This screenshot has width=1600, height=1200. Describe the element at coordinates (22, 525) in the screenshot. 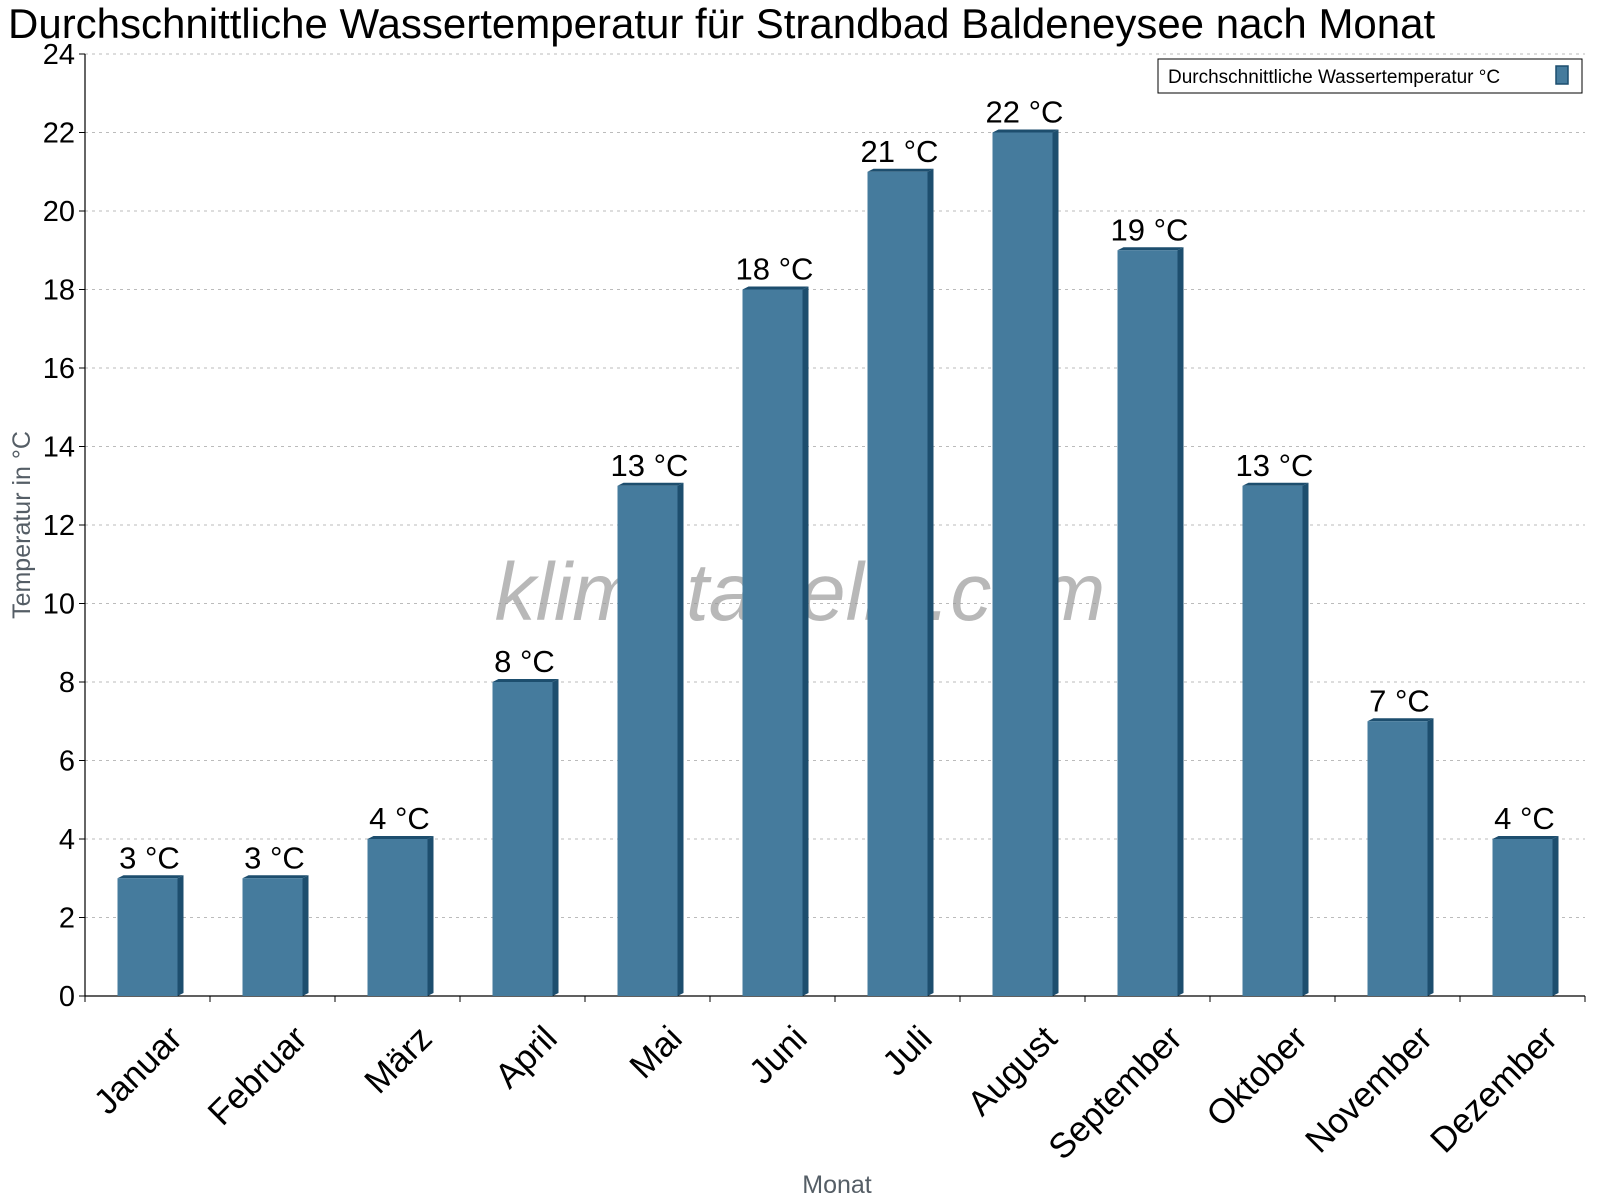

I see `y-axis-title: Temperatur in °C` at that location.